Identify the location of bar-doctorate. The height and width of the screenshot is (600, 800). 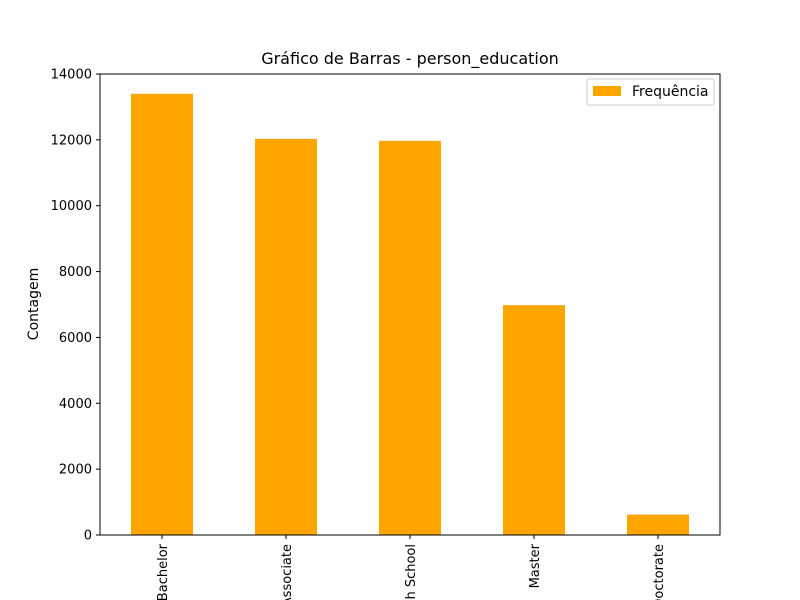
(658, 524).